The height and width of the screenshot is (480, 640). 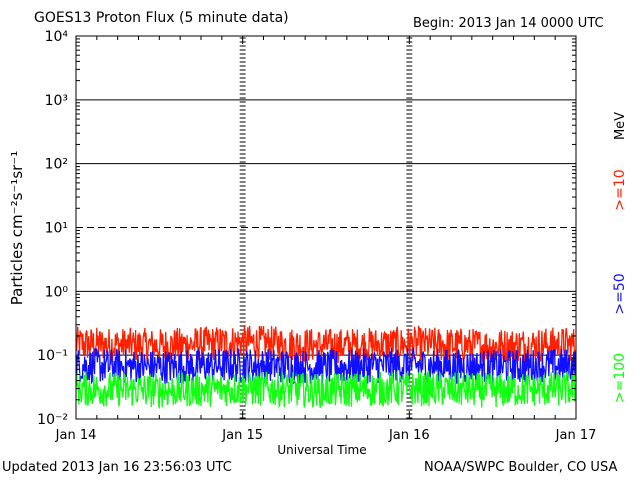 What do you see at coordinates (161, 18) in the screenshot?
I see `chart-title: GOES13 Proton Flux (5 minute data)` at bounding box center [161, 18].